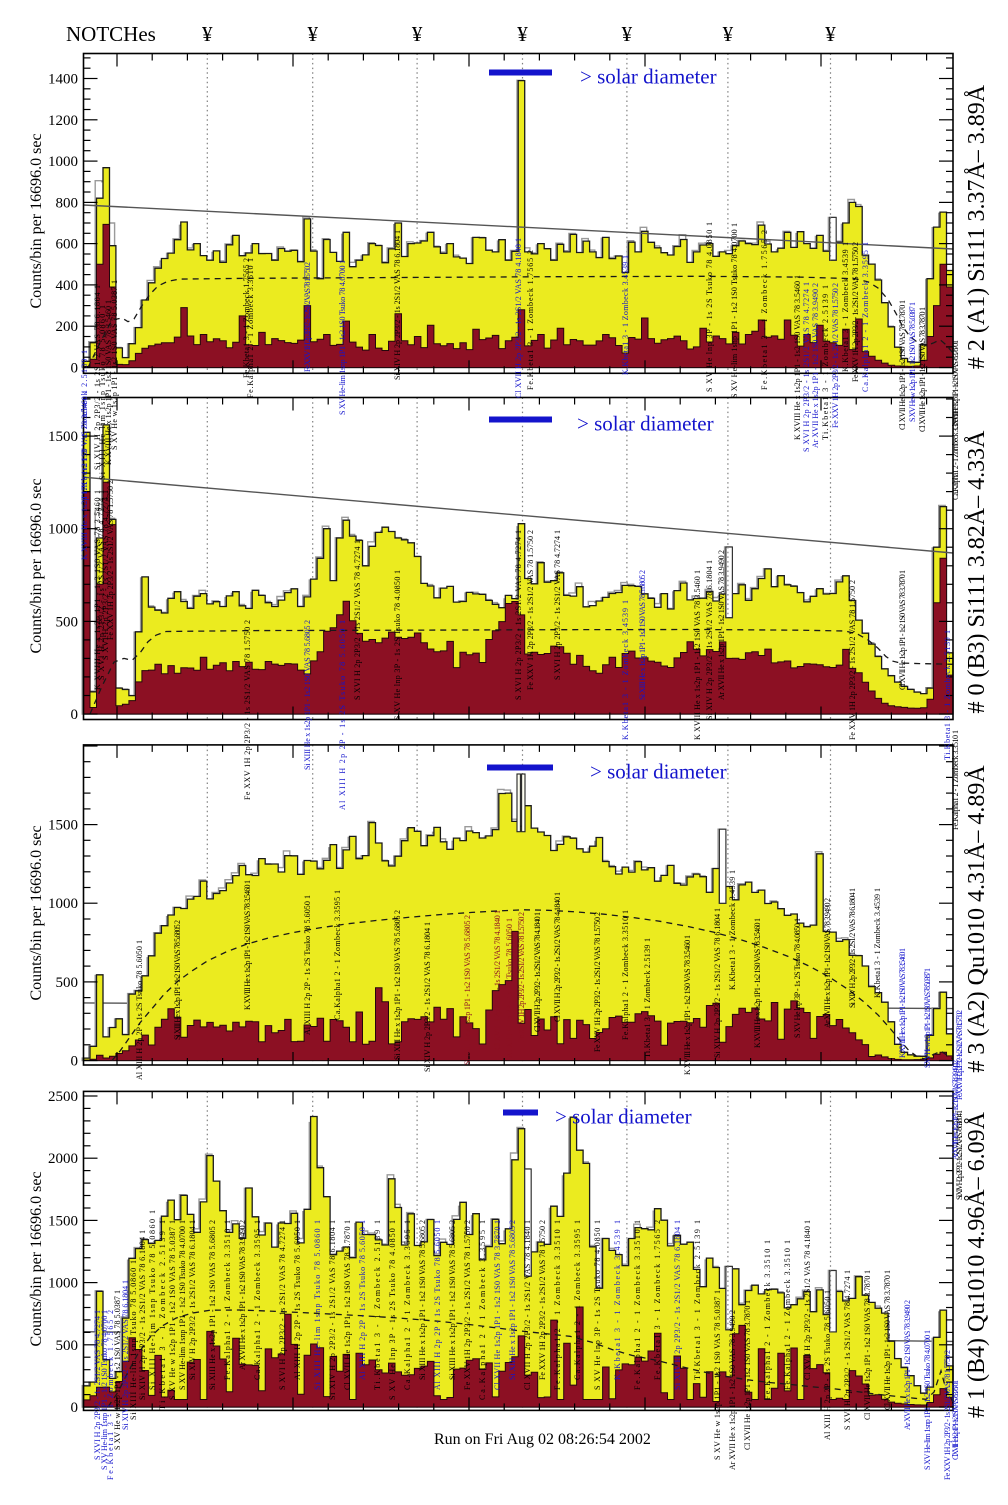 This screenshot has width=1008, height=1505. What do you see at coordinates (977, 572) in the screenshot?
I see `svg-text: # 0 (B3) Si111 3.82Å– 4.33Å` at bounding box center [977, 572].